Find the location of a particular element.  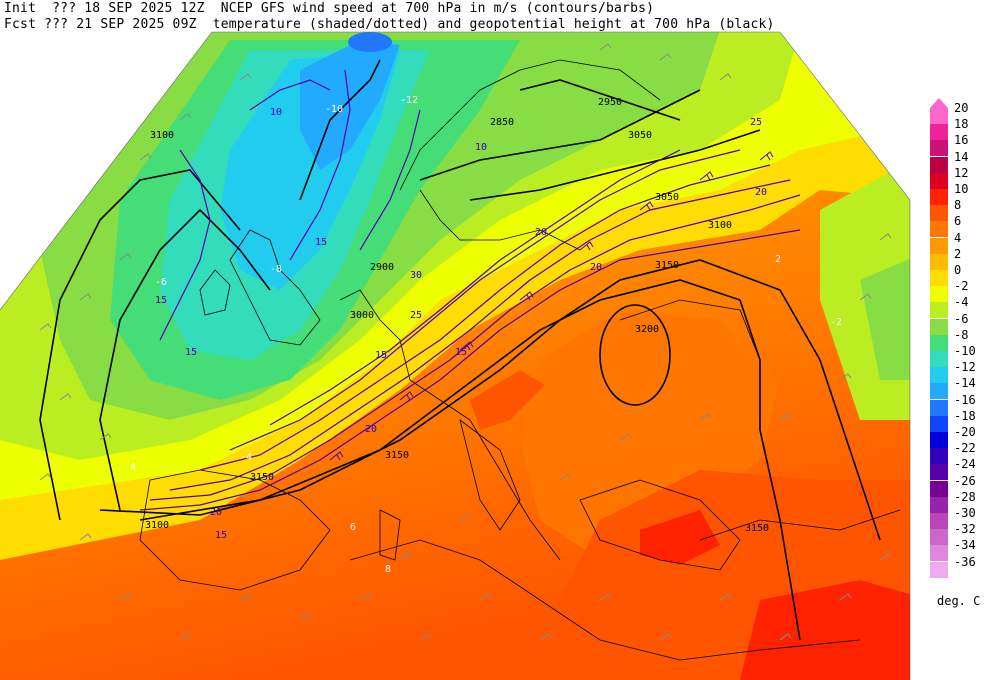

height-label: 3050 is located at coordinates (667, 197).